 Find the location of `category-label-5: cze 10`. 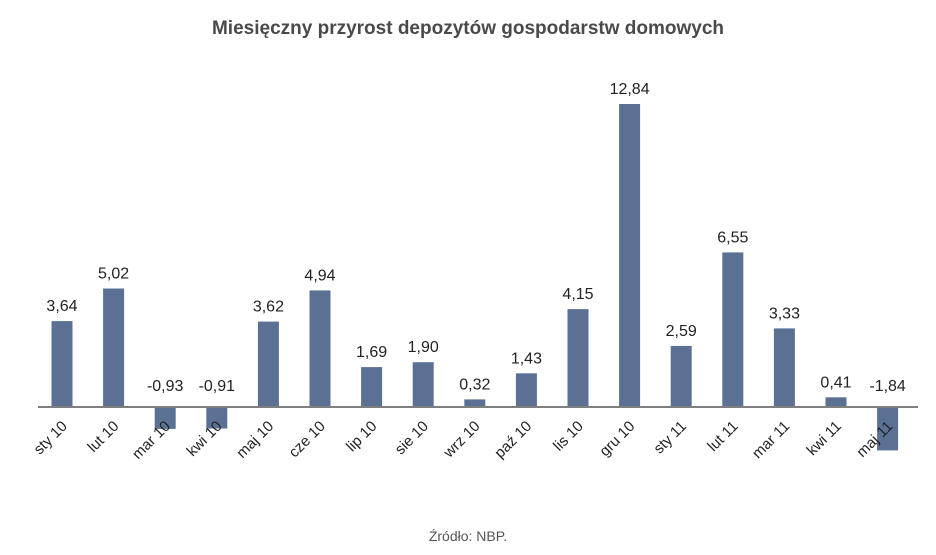

category-label-5: cze 10 is located at coordinates (307, 439).